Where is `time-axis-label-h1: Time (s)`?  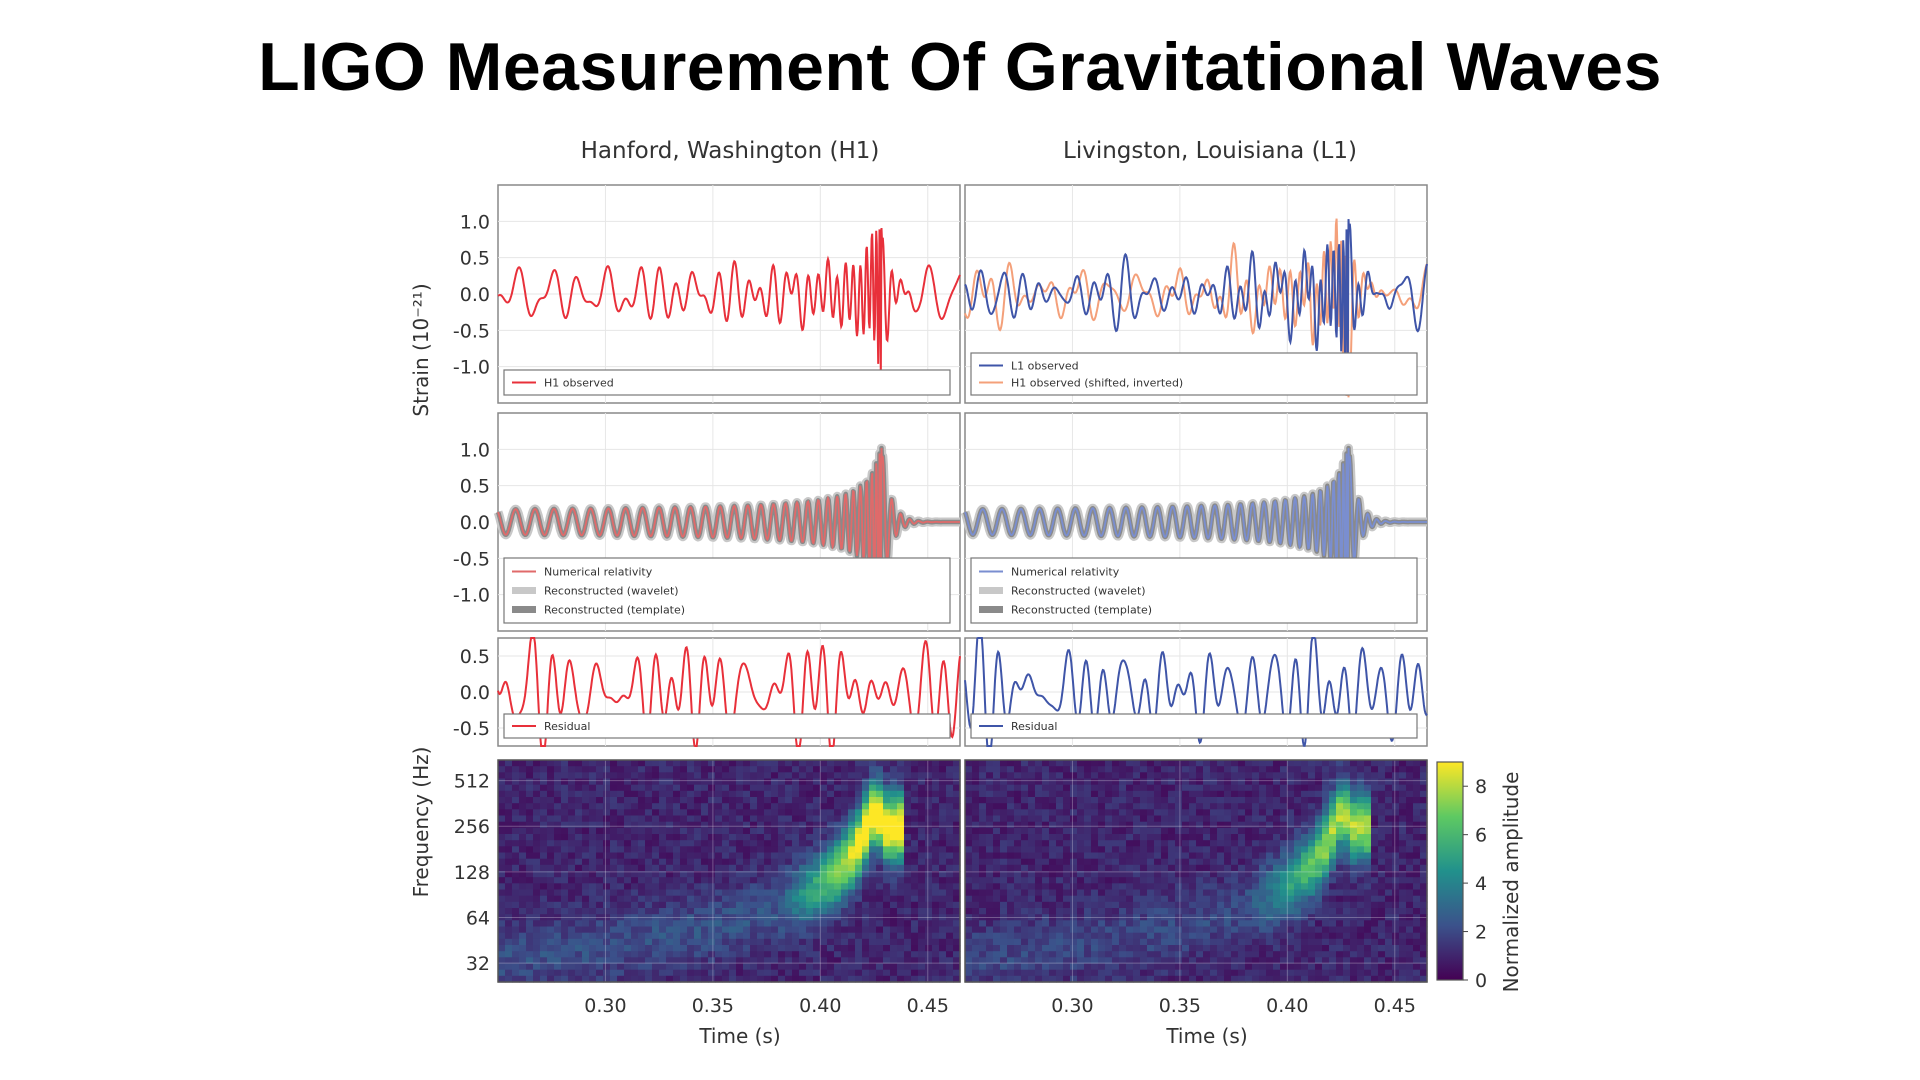
time-axis-label-h1: Time (s) is located at coordinates (739, 1036).